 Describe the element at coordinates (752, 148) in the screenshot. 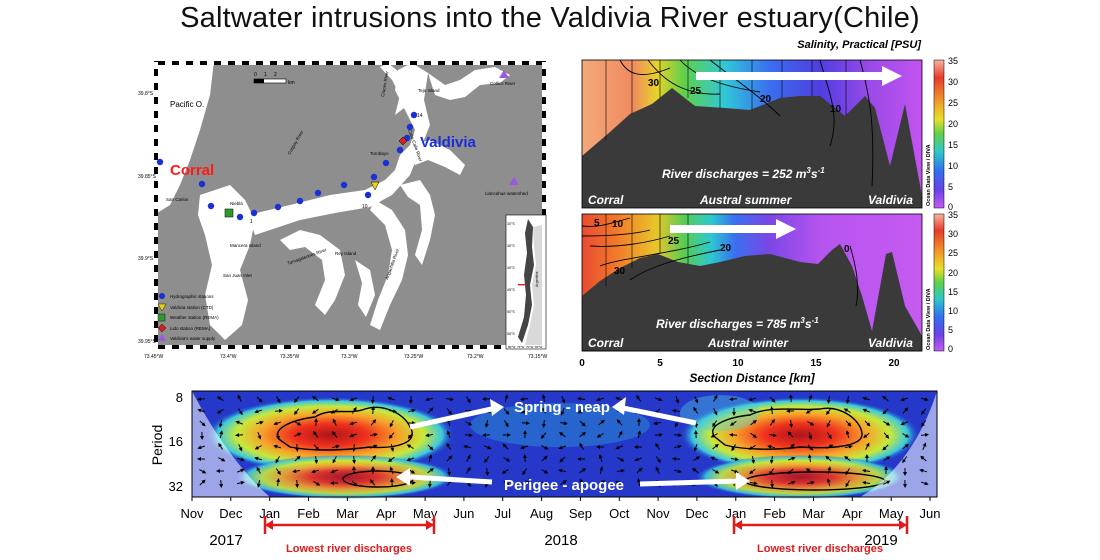

I see `summer-bathymetry` at that location.